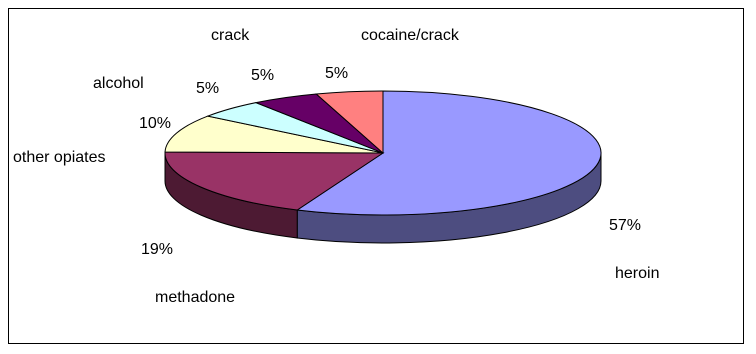 This screenshot has height=354, width=756. I want to click on slice-other-opiates, so click(274, 134).